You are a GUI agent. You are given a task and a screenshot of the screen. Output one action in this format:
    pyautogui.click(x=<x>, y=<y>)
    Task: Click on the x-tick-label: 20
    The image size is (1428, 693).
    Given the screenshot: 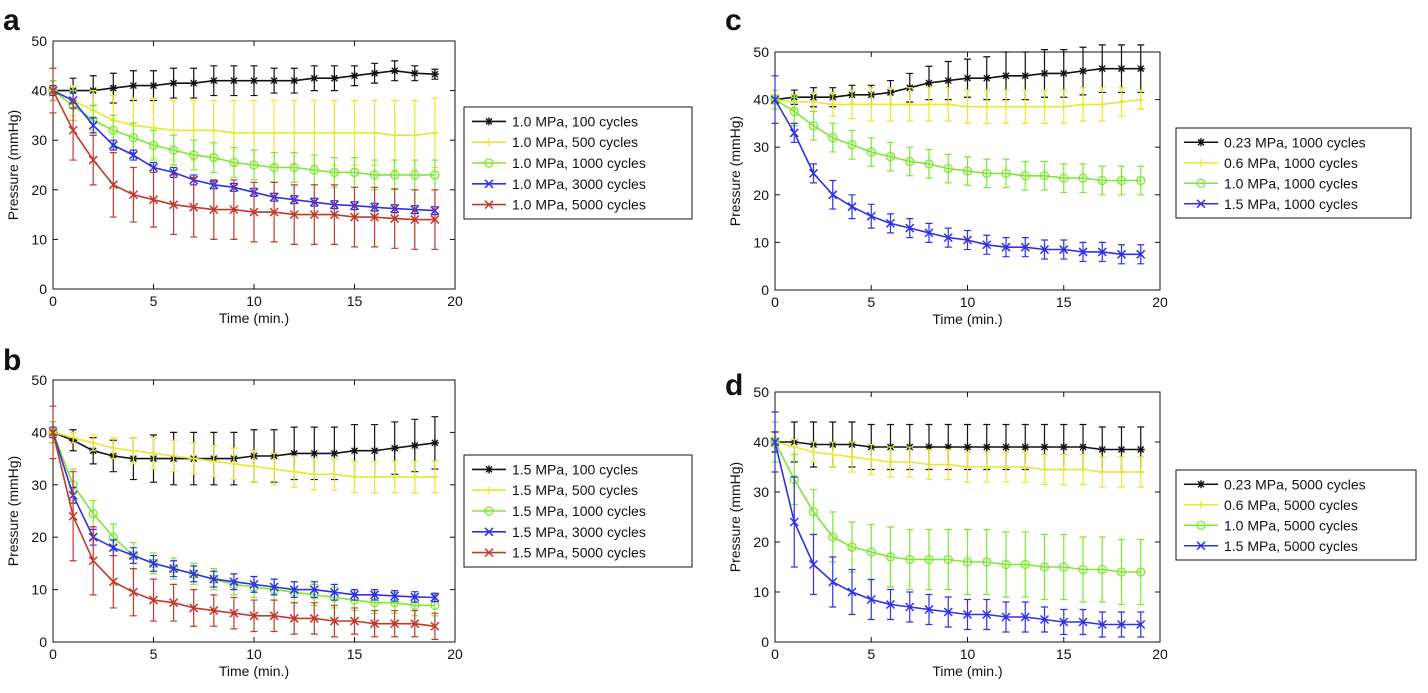 What is the action you would take?
    pyautogui.click(x=455, y=301)
    